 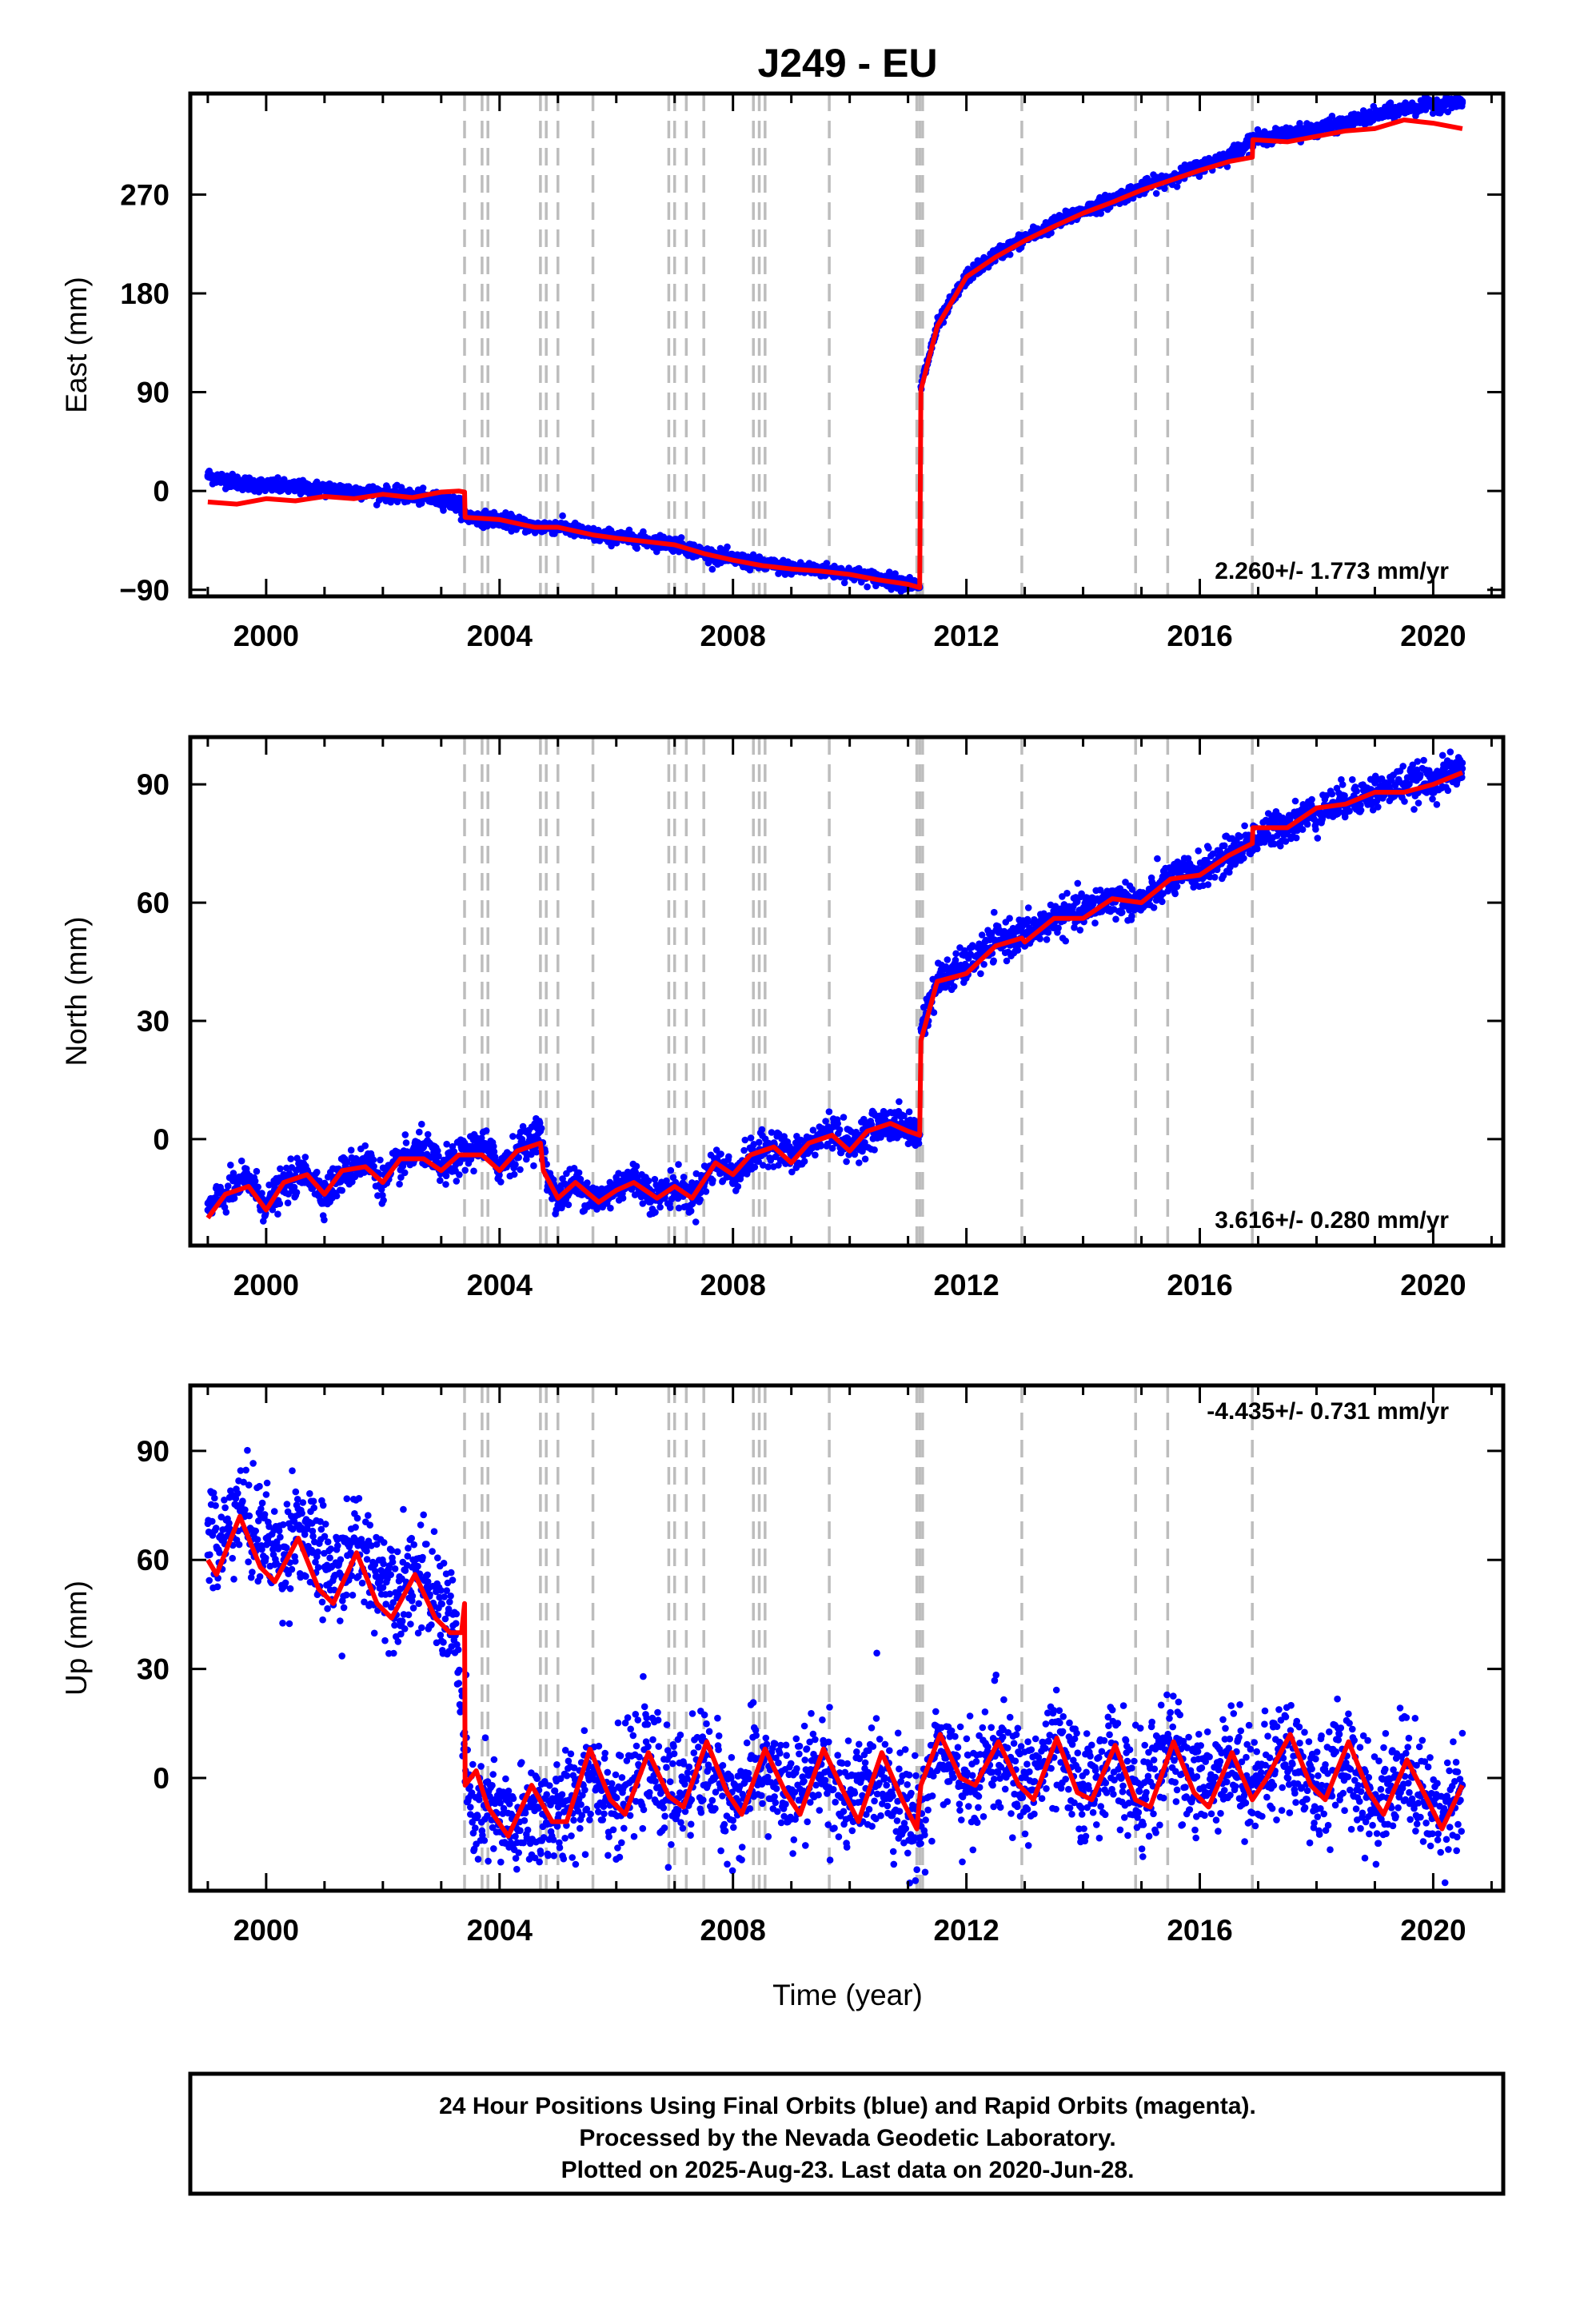 I want to click on east-y-tick-label: 270, so click(x=145, y=194).